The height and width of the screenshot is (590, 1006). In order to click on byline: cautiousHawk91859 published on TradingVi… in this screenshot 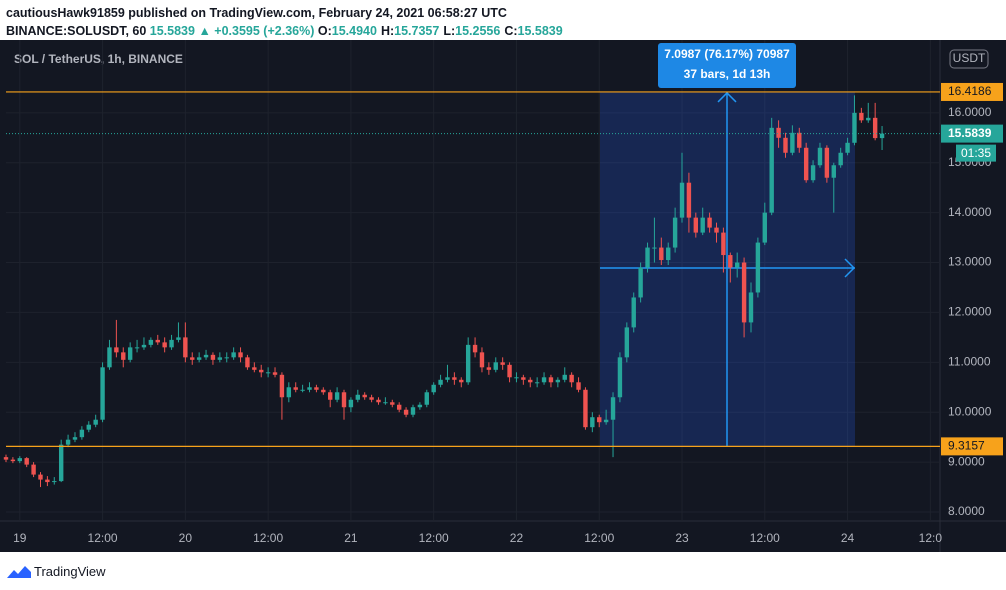, I will do `click(256, 13)`.